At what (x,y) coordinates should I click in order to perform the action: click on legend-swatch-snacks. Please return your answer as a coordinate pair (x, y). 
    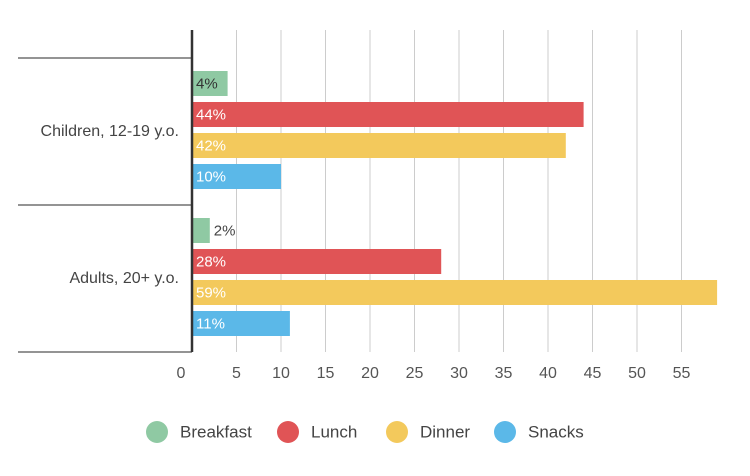
    Looking at the image, I should click on (505, 432).